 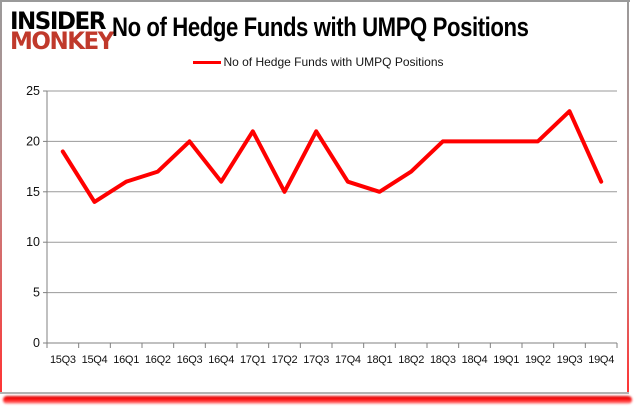 What do you see at coordinates (570, 360) in the screenshot?
I see `x-tick-label: 19Q3` at bounding box center [570, 360].